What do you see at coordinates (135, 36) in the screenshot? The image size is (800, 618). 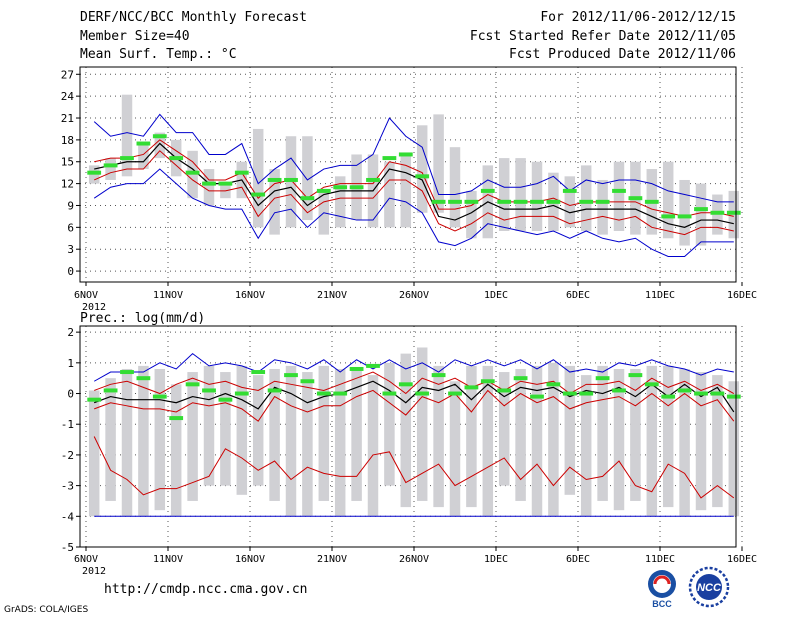 I see `member-size-label: Member Size=40` at bounding box center [135, 36].